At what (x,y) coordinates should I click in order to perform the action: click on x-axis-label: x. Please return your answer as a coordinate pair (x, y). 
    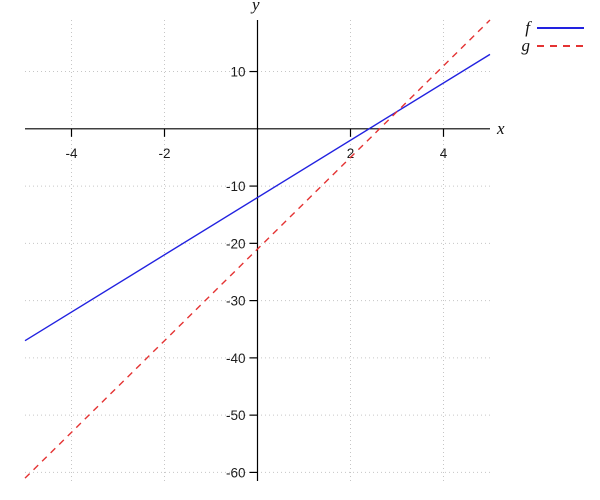
    Looking at the image, I should click on (501, 128).